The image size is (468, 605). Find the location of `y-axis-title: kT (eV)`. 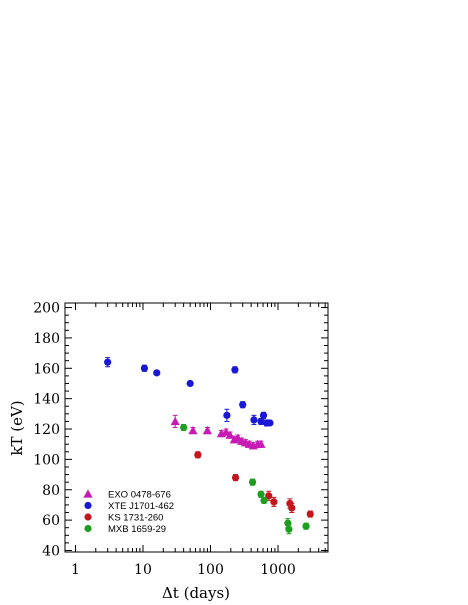

y-axis-title: kT (eV) is located at coordinates (17, 427).